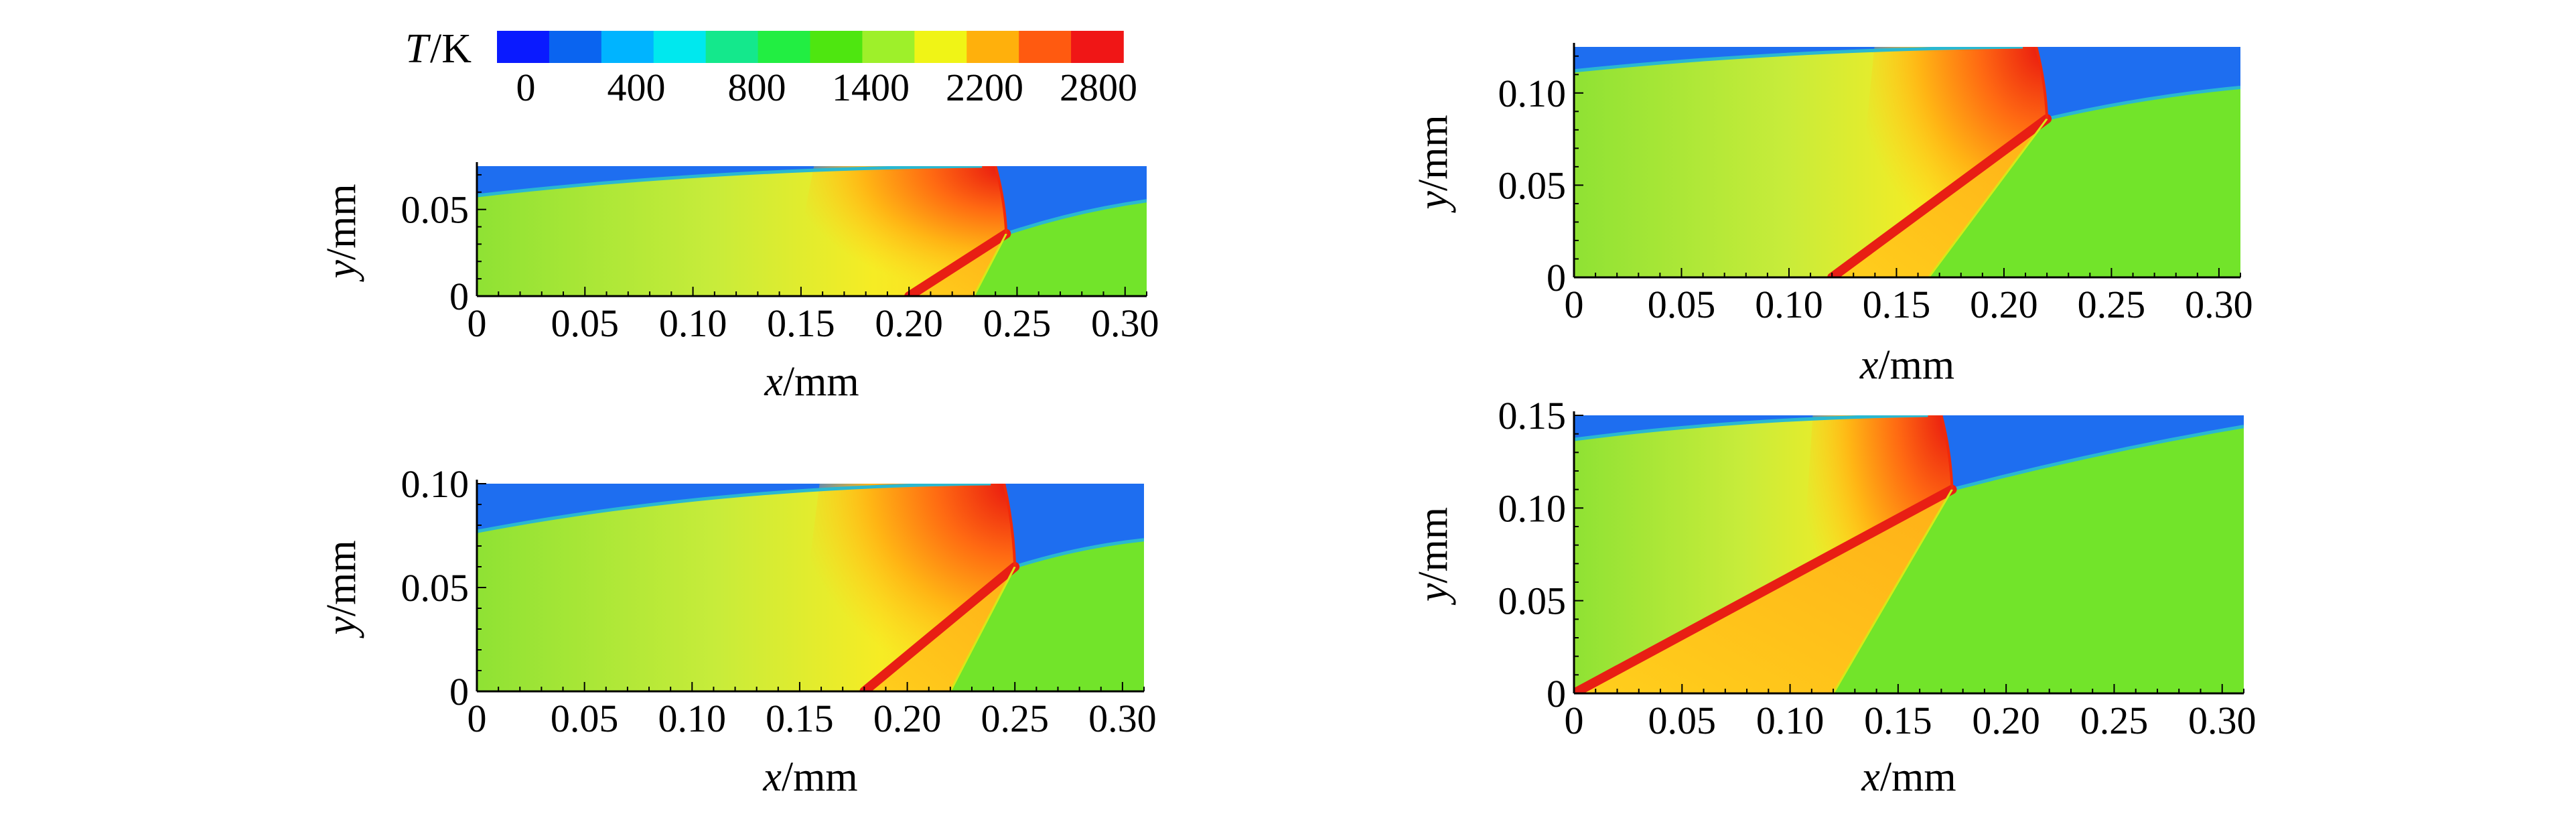 The image size is (2576, 826). I want to click on colorbar: T /K 0 400 800 1400 2200 2800, so click(771, 67).